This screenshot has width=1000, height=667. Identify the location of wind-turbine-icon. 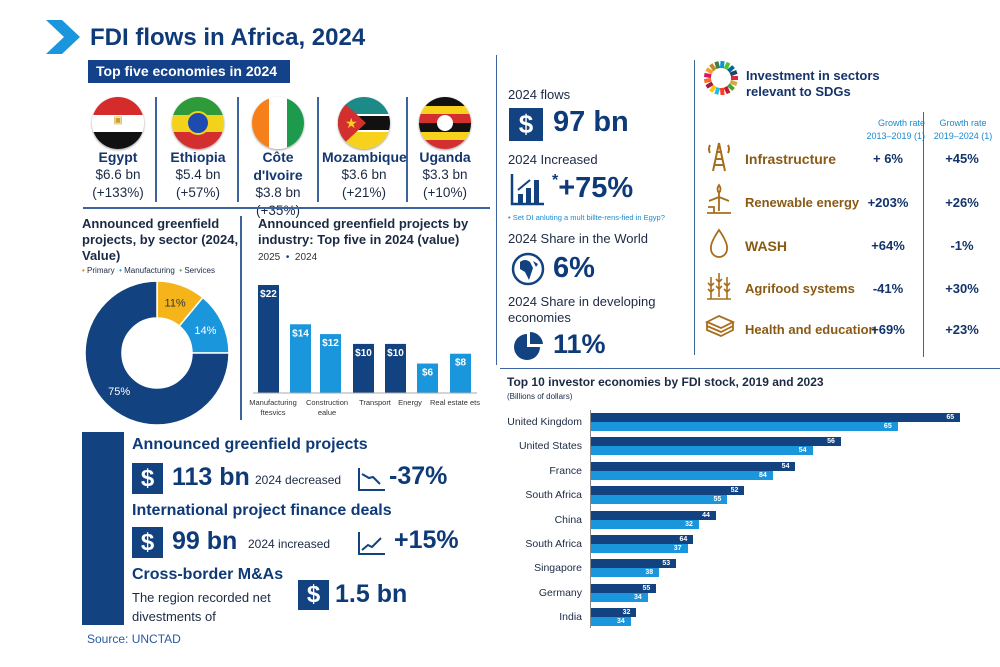
(719, 198).